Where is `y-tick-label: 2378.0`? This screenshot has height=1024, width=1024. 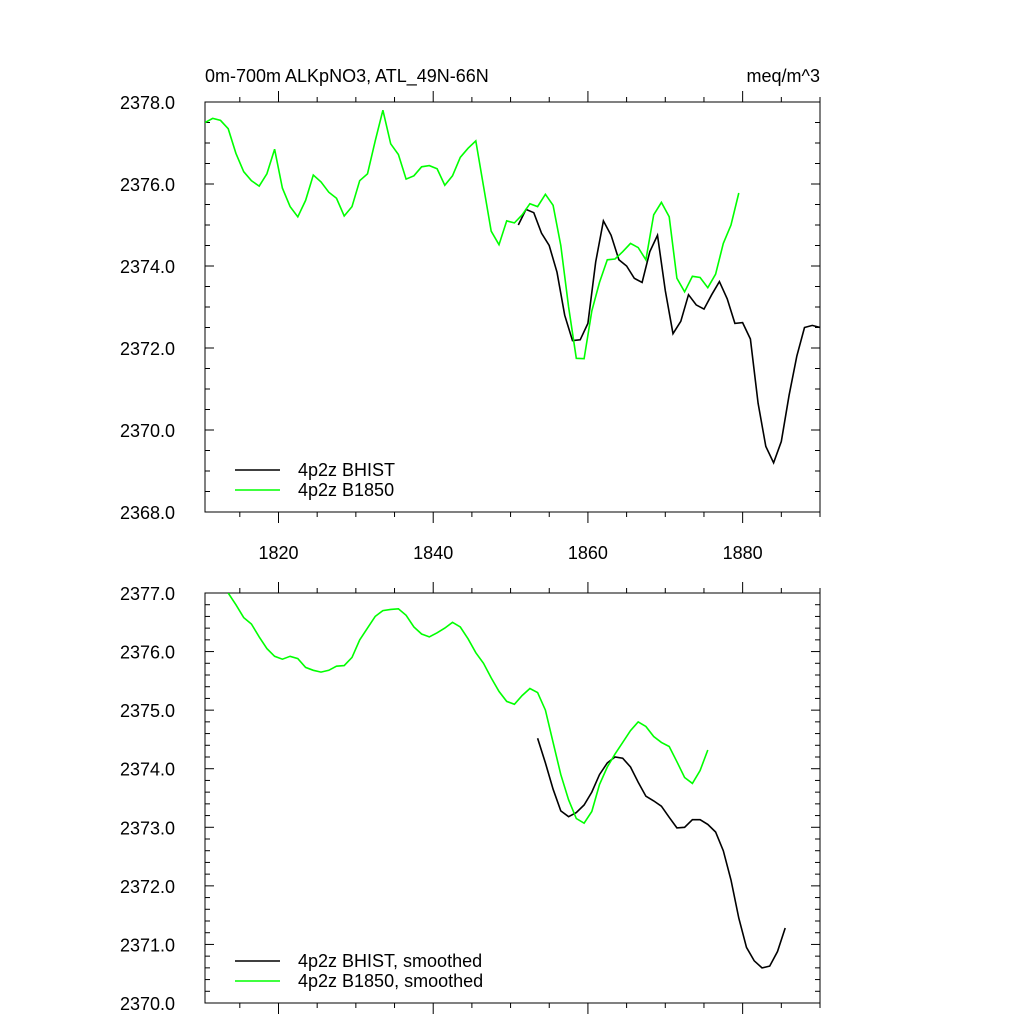 y-tick-label: 2378.0 is located at coordinates (147, 103).